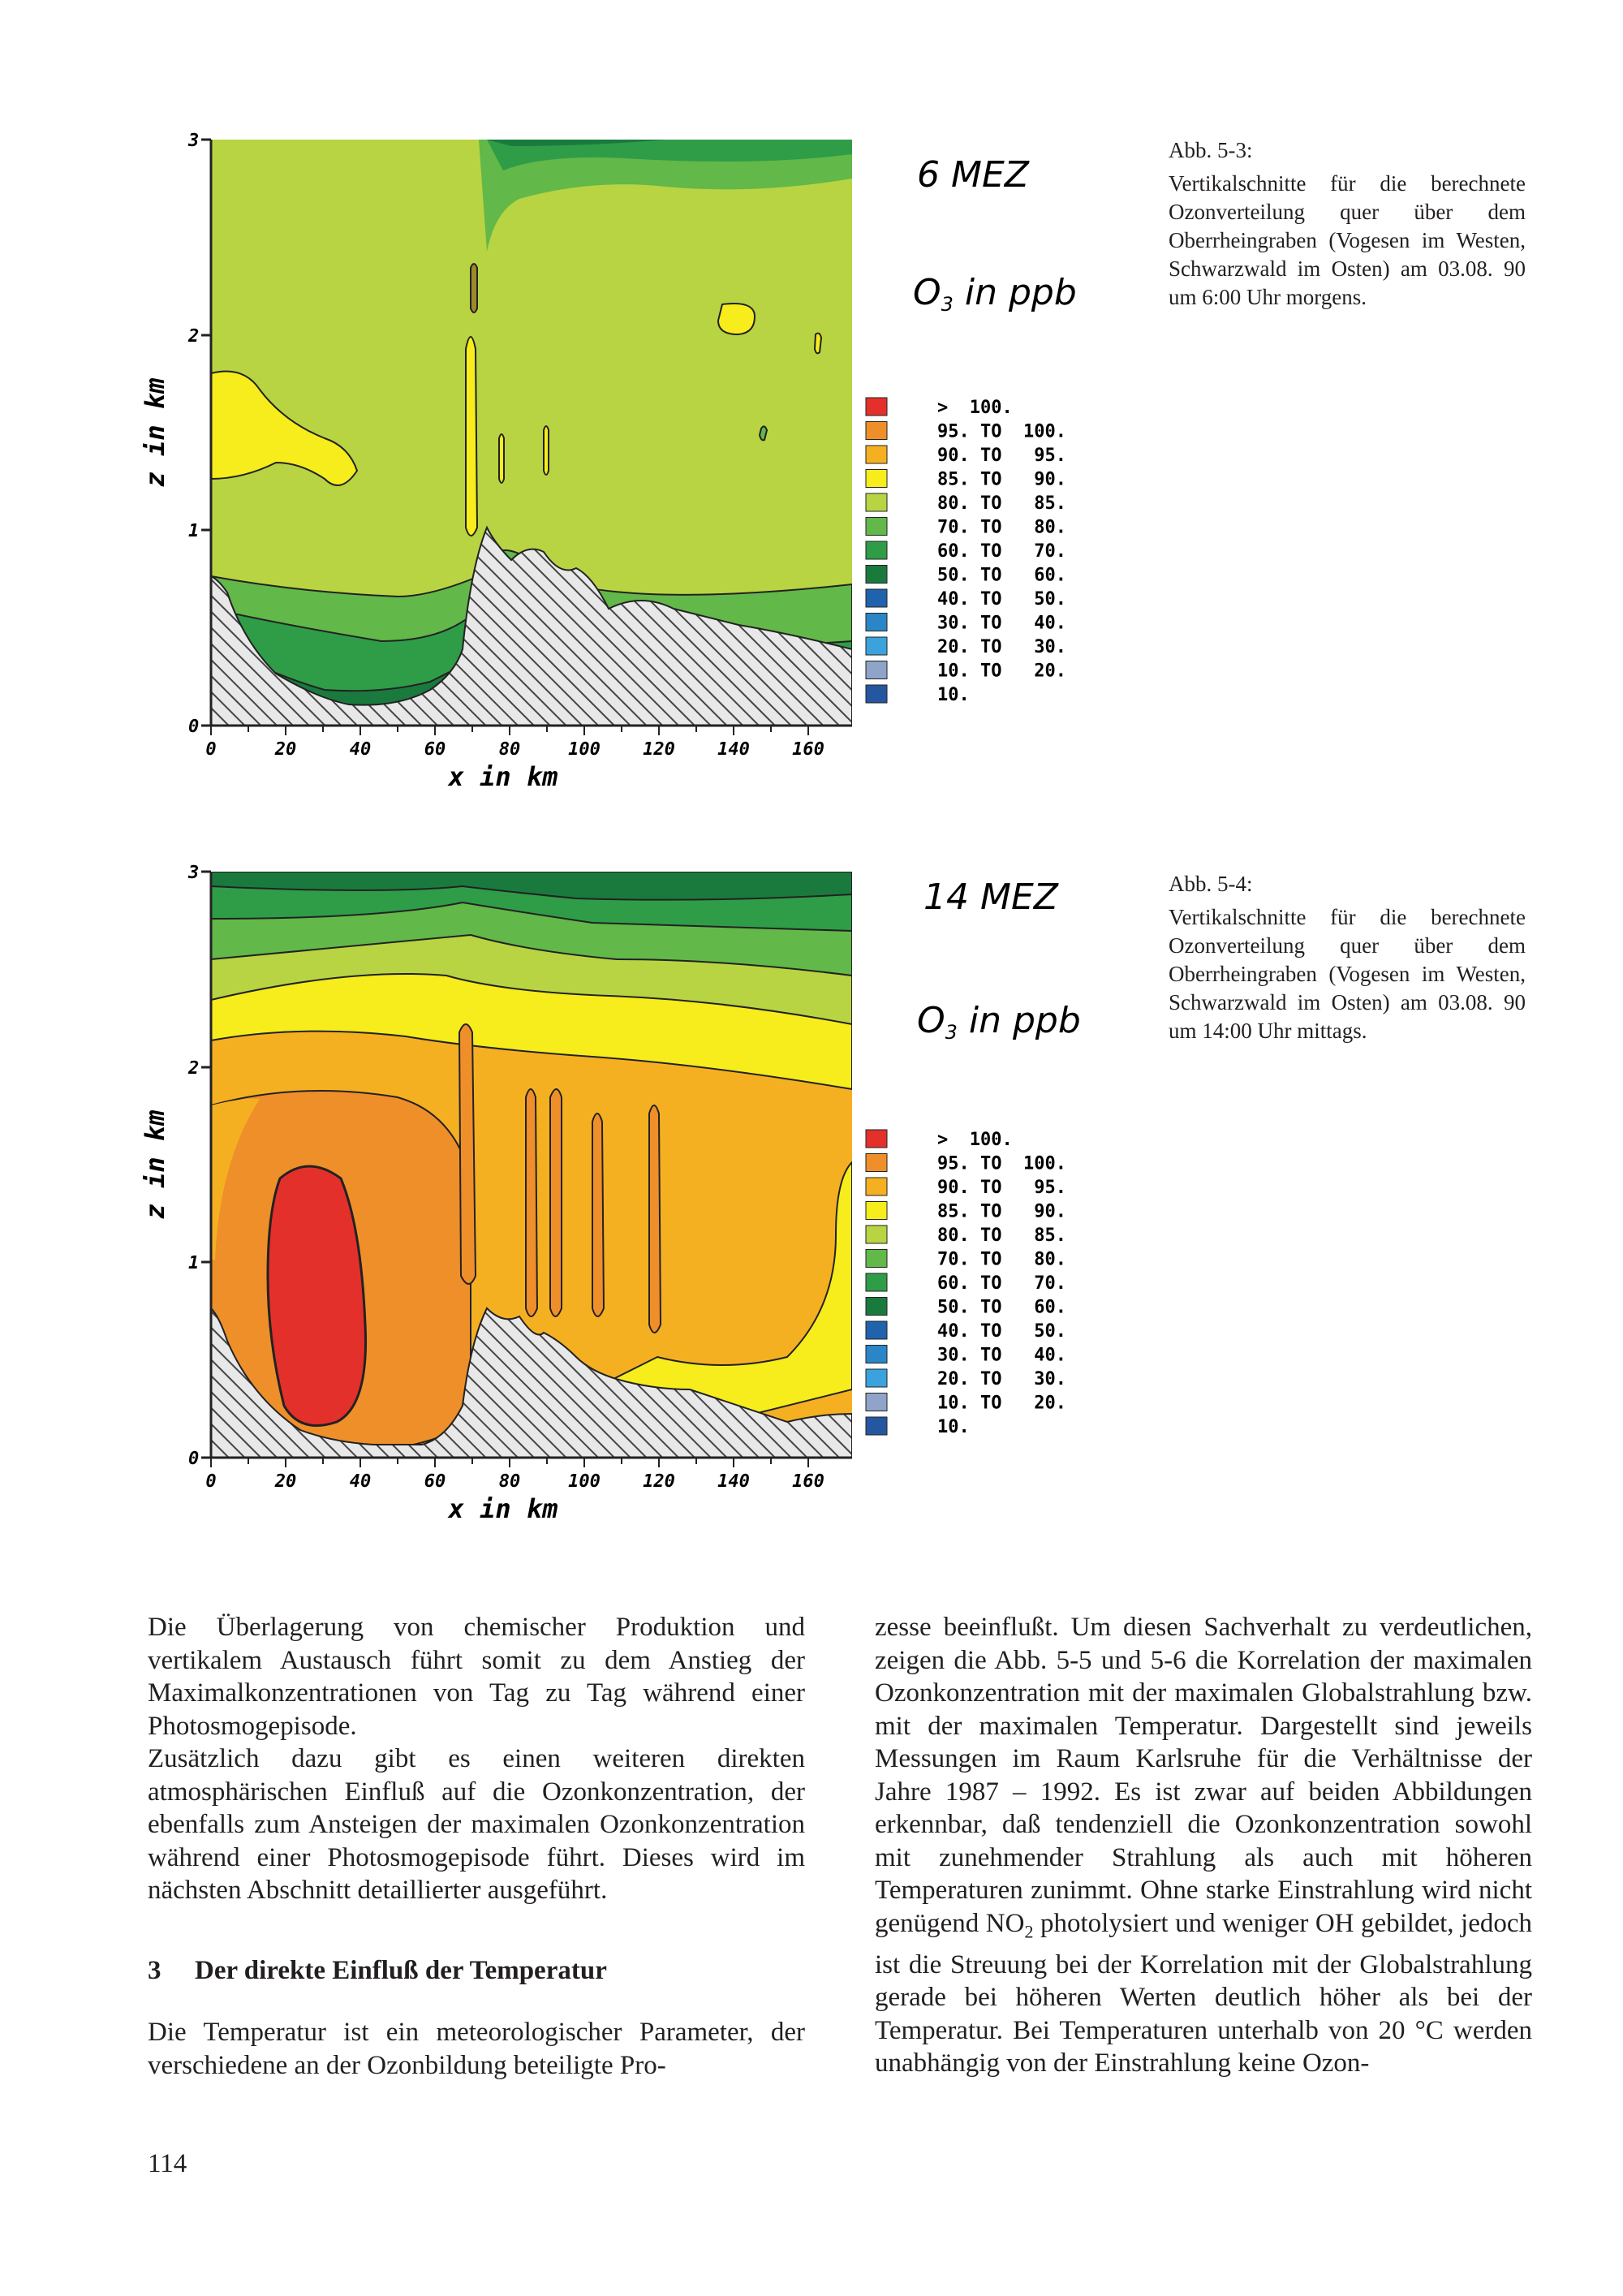  What do you see at coordinates (285, 1482) in the screenshot?
I see `x-tick-label: 20` at bounding box center [285, 1482].